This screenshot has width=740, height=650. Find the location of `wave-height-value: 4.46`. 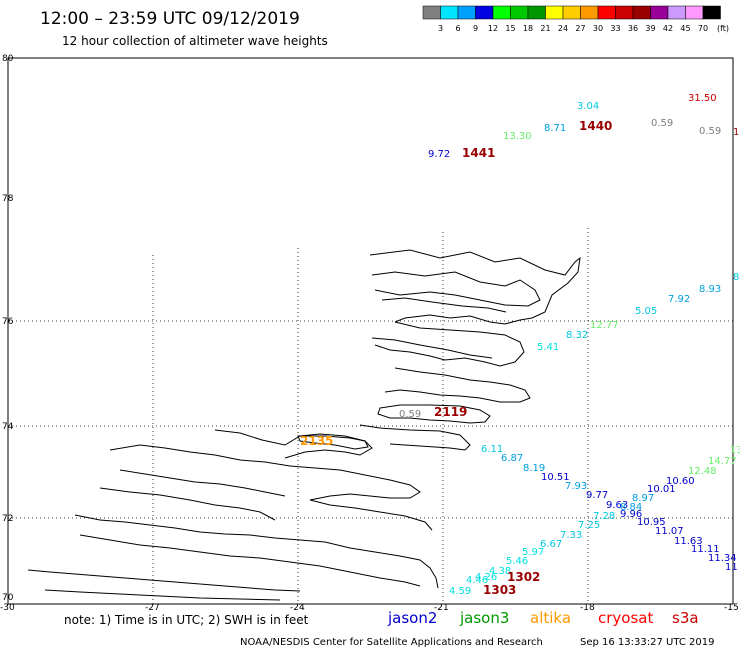

wave-height-value: 4.46 is located at coordinates (477, 580).